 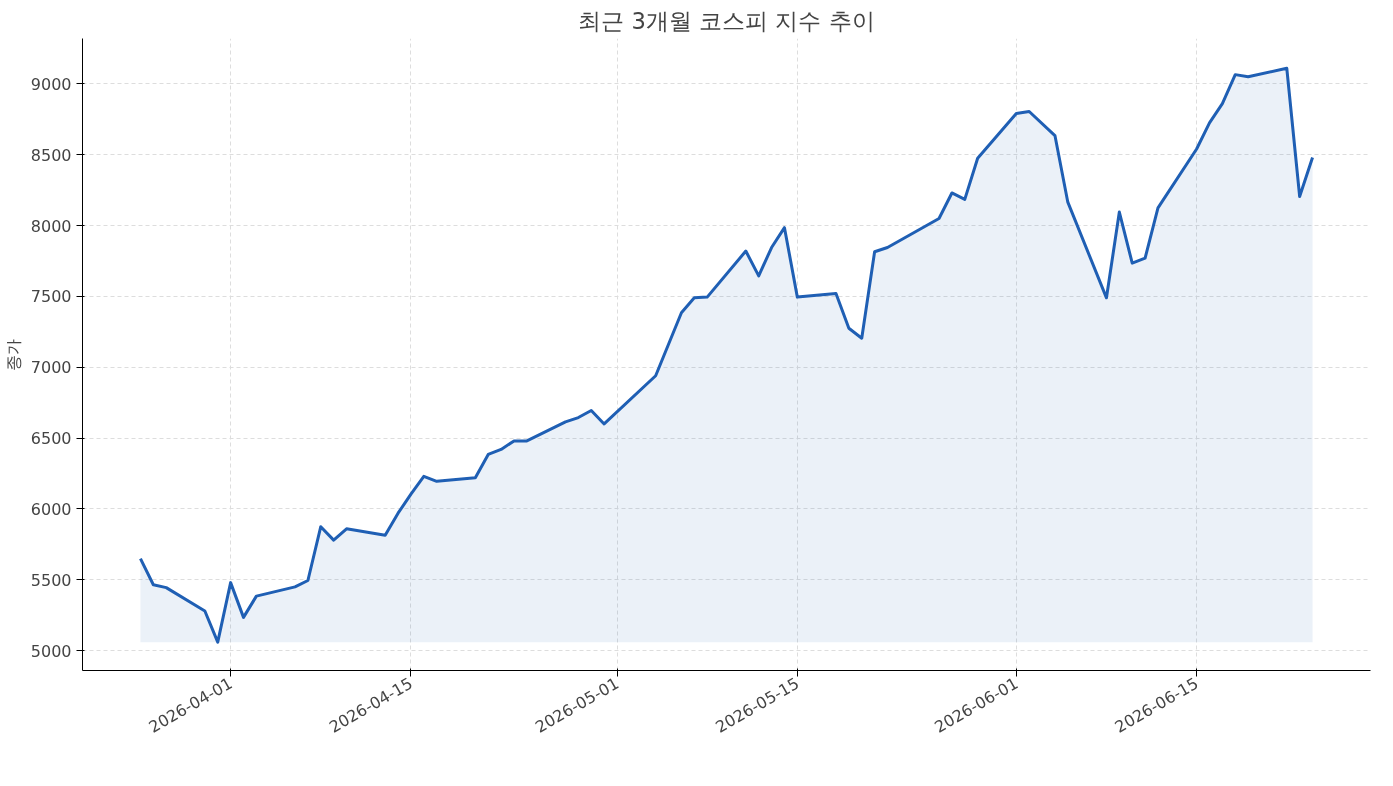 What do you see at coordinates (51, 580) in the screenshot?
I see `y-tick-label: 5500` at bounding box center [51, 580].